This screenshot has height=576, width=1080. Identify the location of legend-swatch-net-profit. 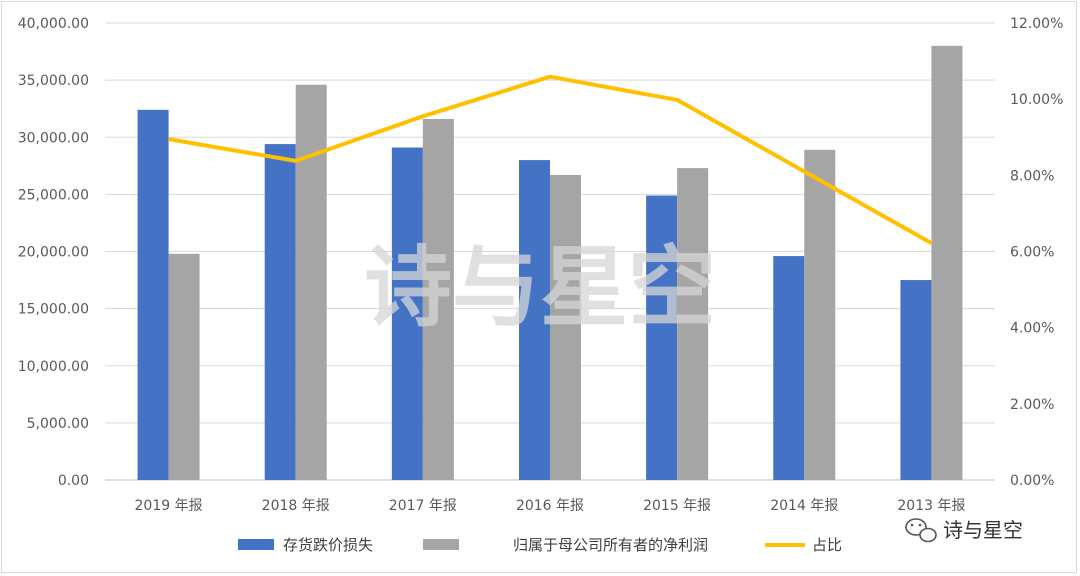
(441, 544).